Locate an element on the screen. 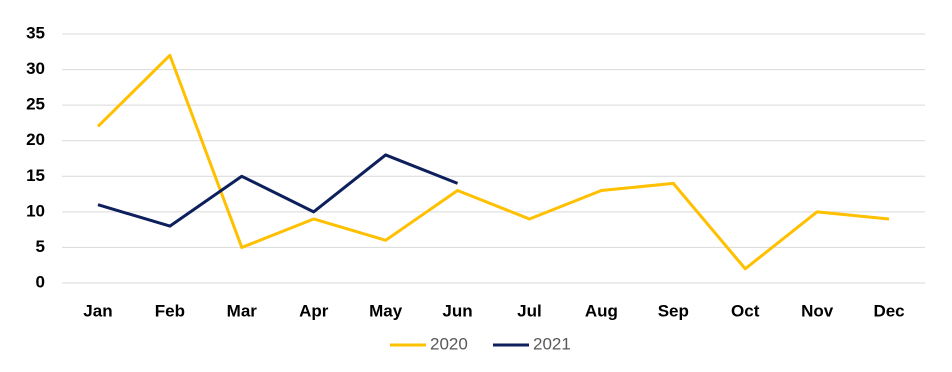  series-line is located at coordinates (278, 190).